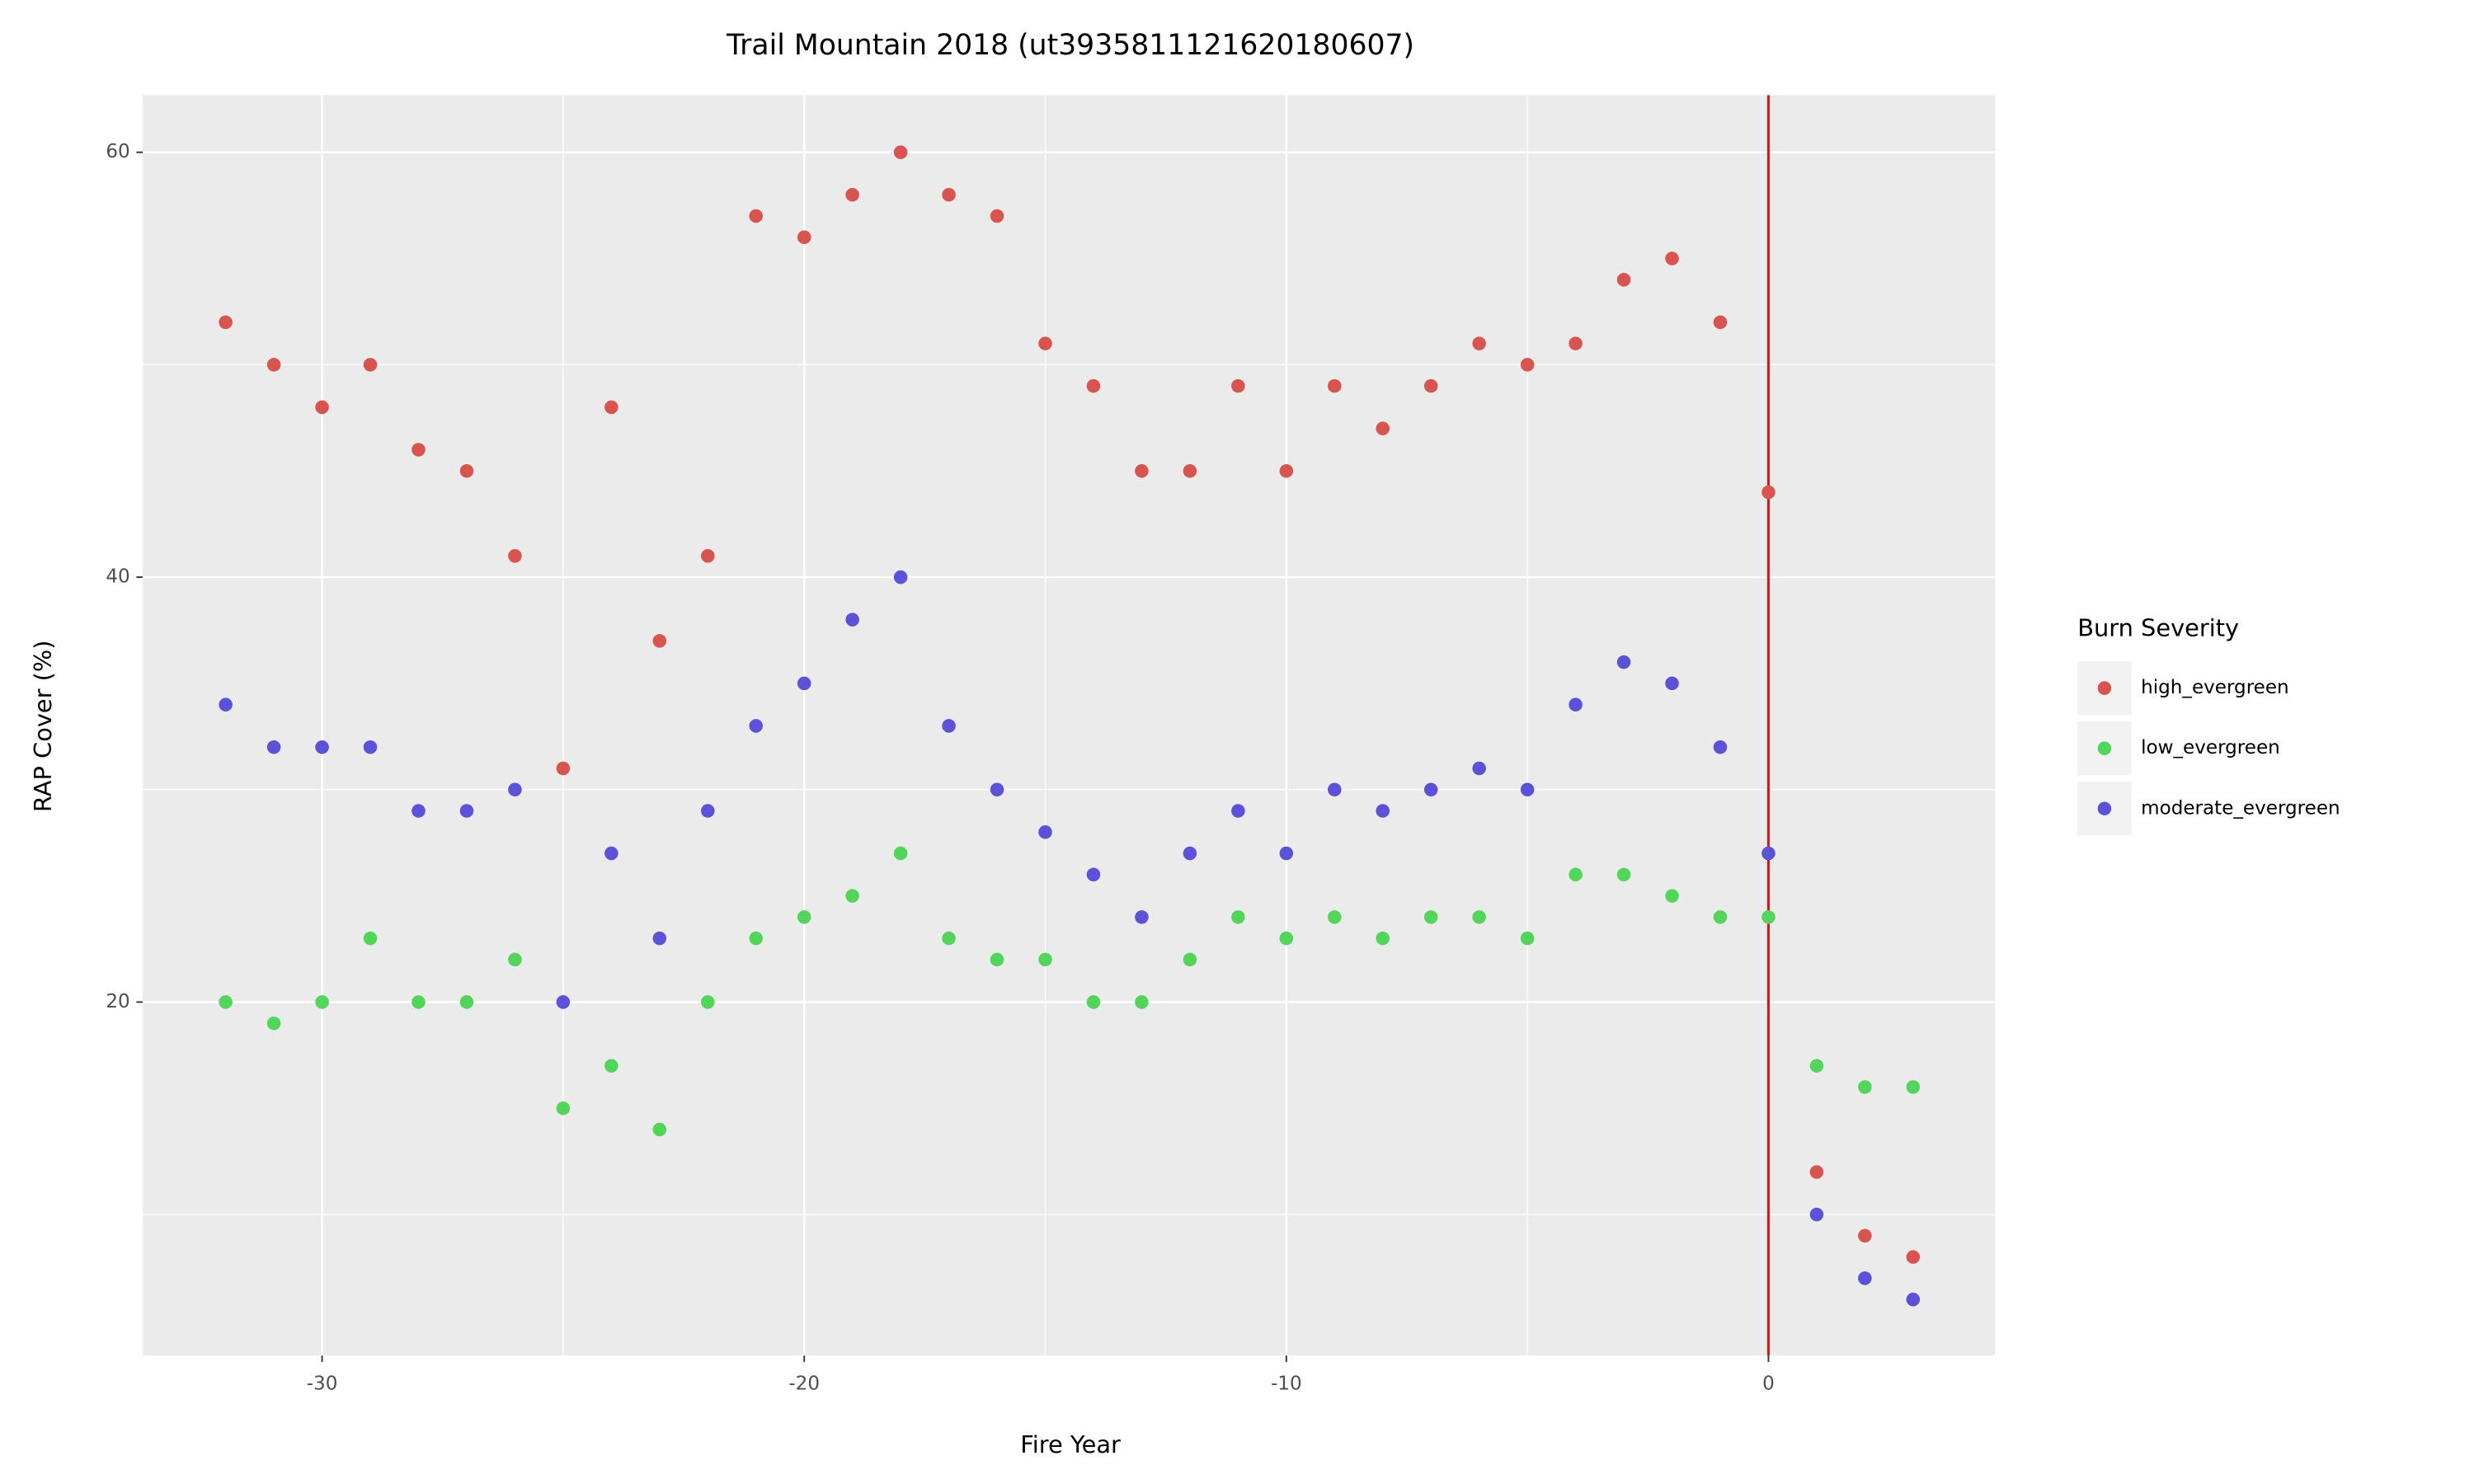  Describe the element at coordinates (43, 726) in the screenshot. I see `y-axis-label: RAP Cover (%)` at that location.